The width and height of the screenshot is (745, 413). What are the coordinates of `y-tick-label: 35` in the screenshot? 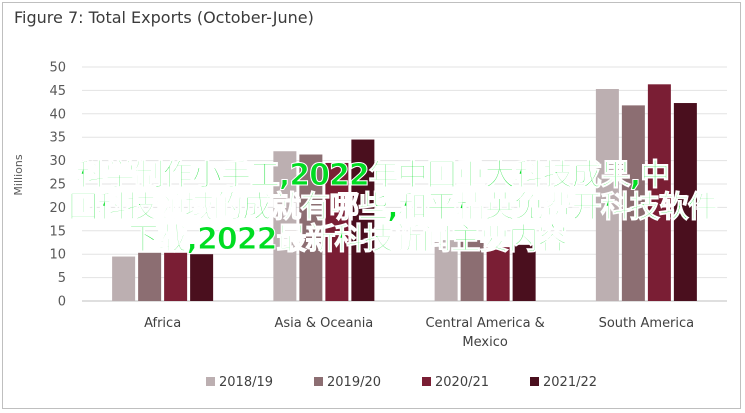 It's located at (57, 138).